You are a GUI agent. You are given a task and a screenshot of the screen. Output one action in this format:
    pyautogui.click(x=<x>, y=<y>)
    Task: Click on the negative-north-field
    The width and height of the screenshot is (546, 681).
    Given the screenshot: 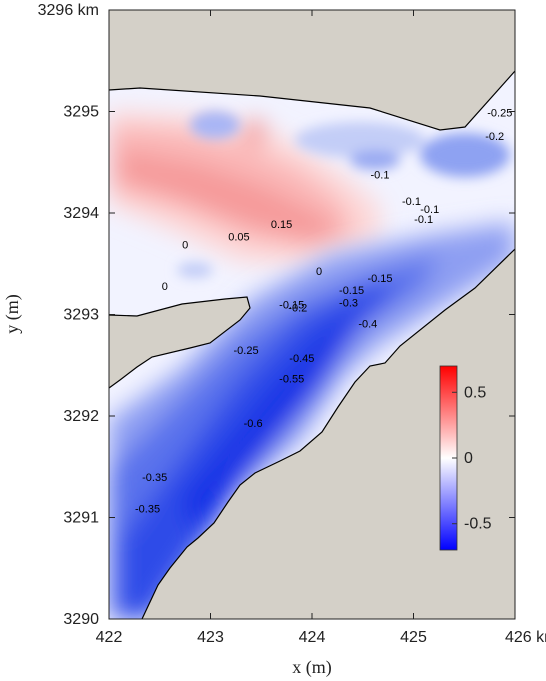 What is the action you would take?
    pyautogui.click(x=343, y=194)
    